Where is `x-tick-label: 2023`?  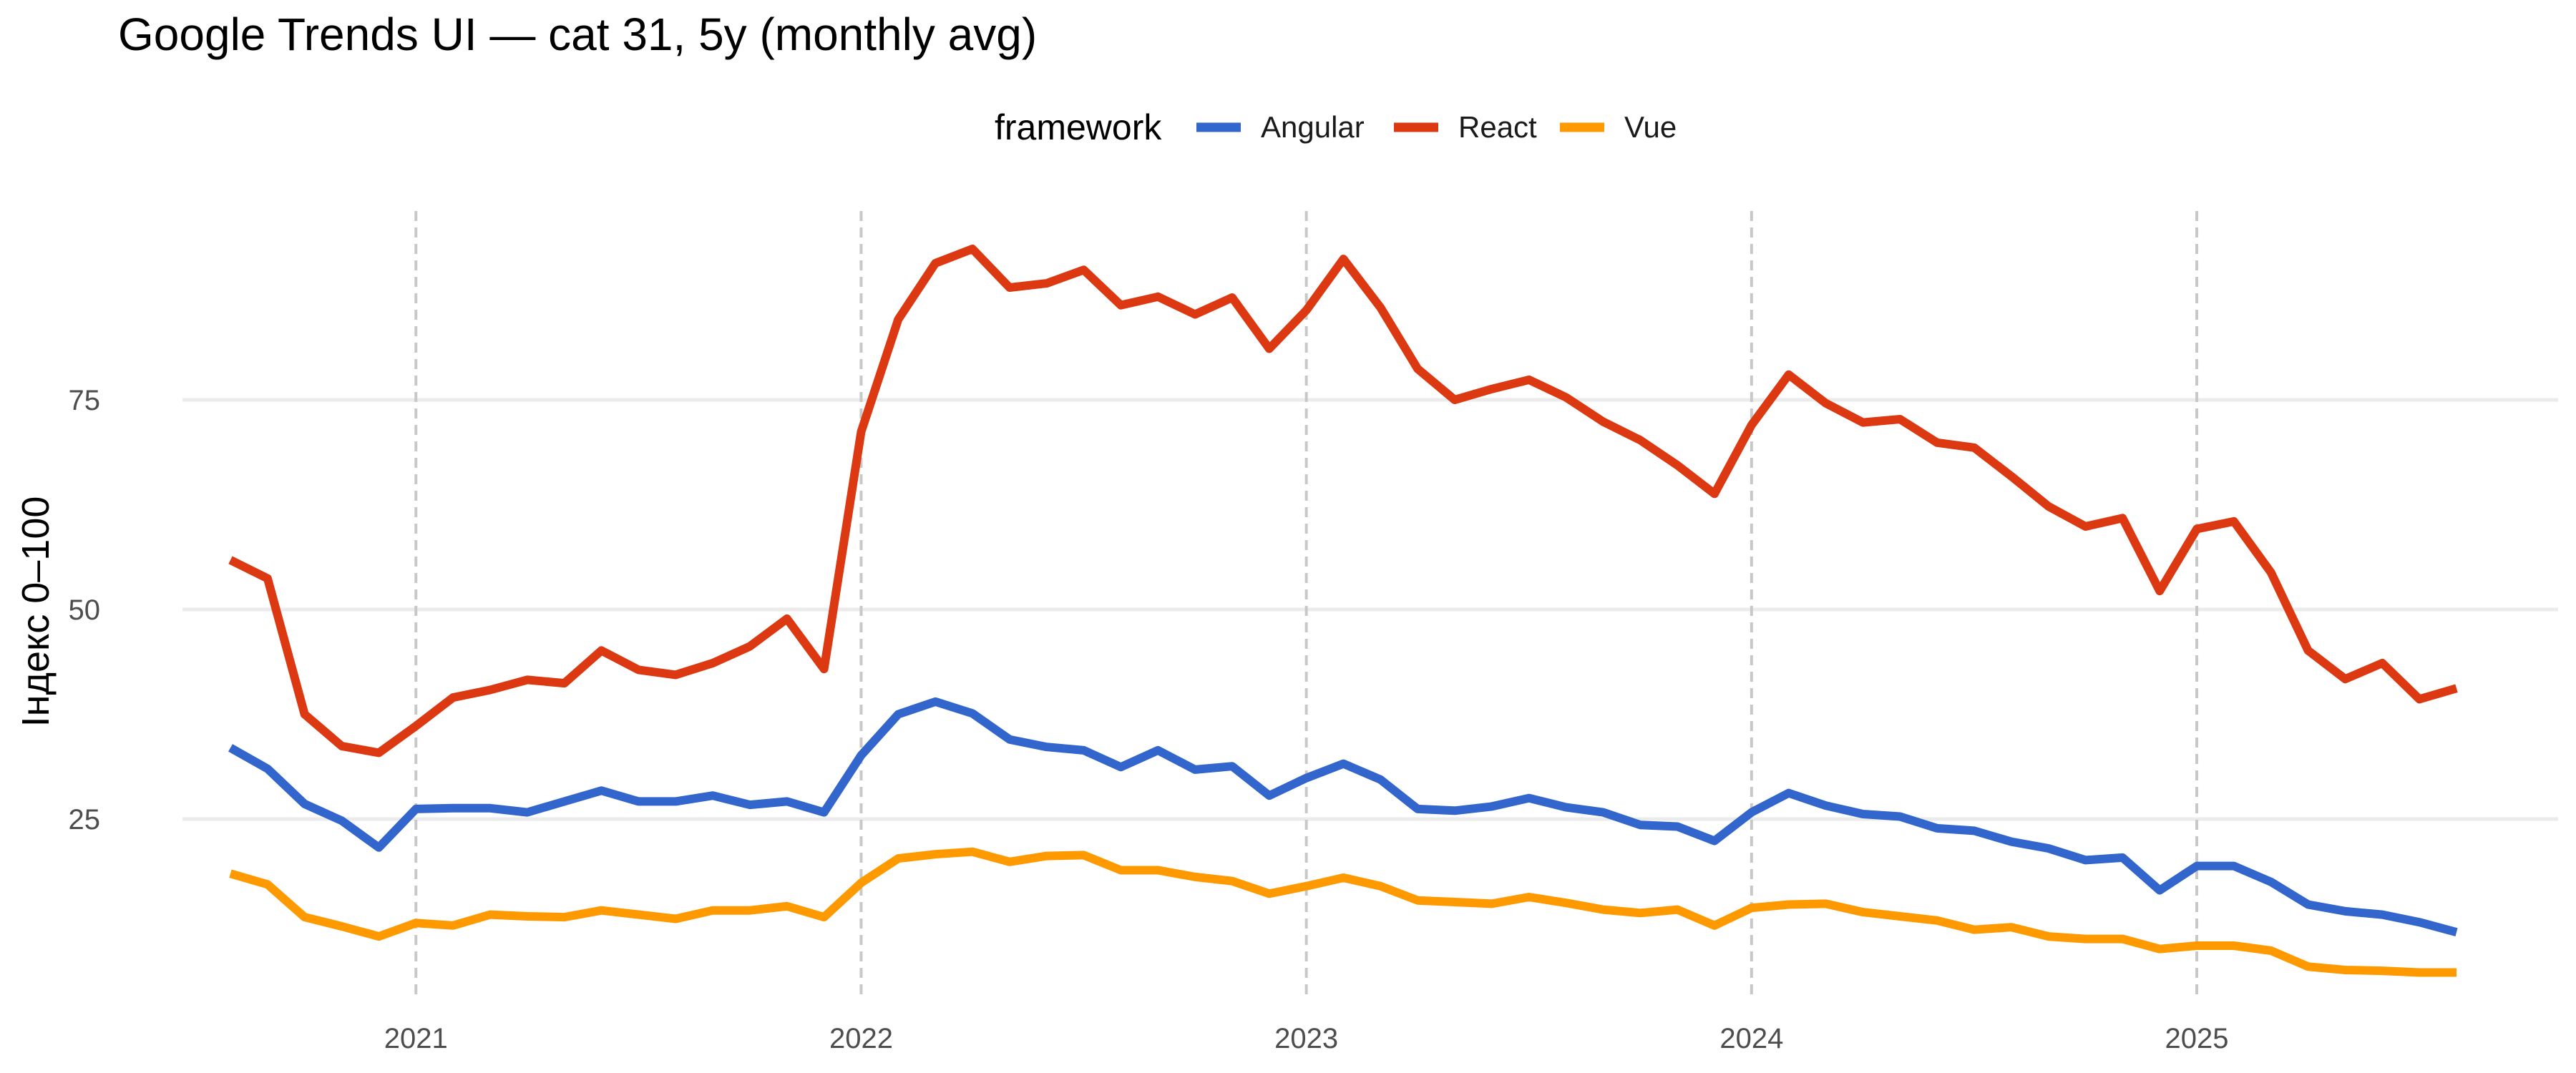
x-tick-label: 2023 is located at coordinates (1306, 1038).